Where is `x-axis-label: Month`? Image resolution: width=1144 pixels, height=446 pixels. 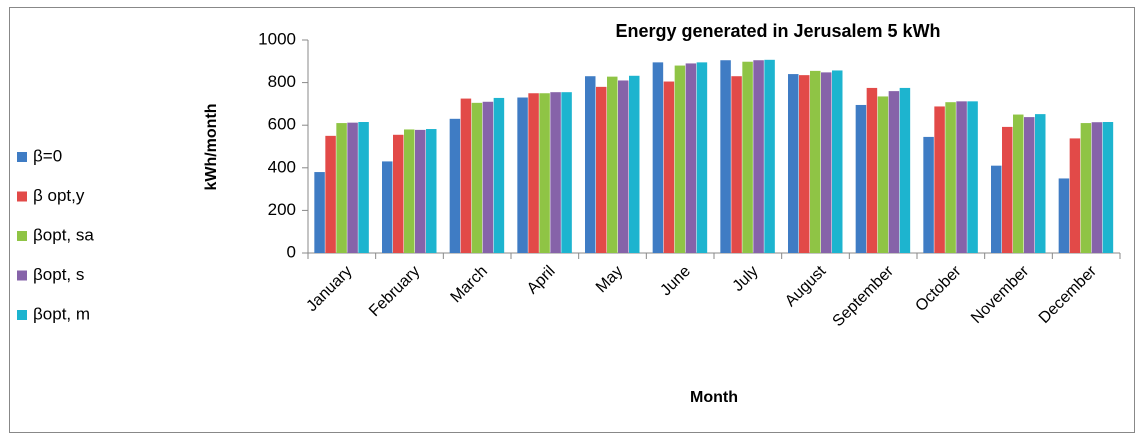
x-axis-label: Month is located at coordinates (714, 397).